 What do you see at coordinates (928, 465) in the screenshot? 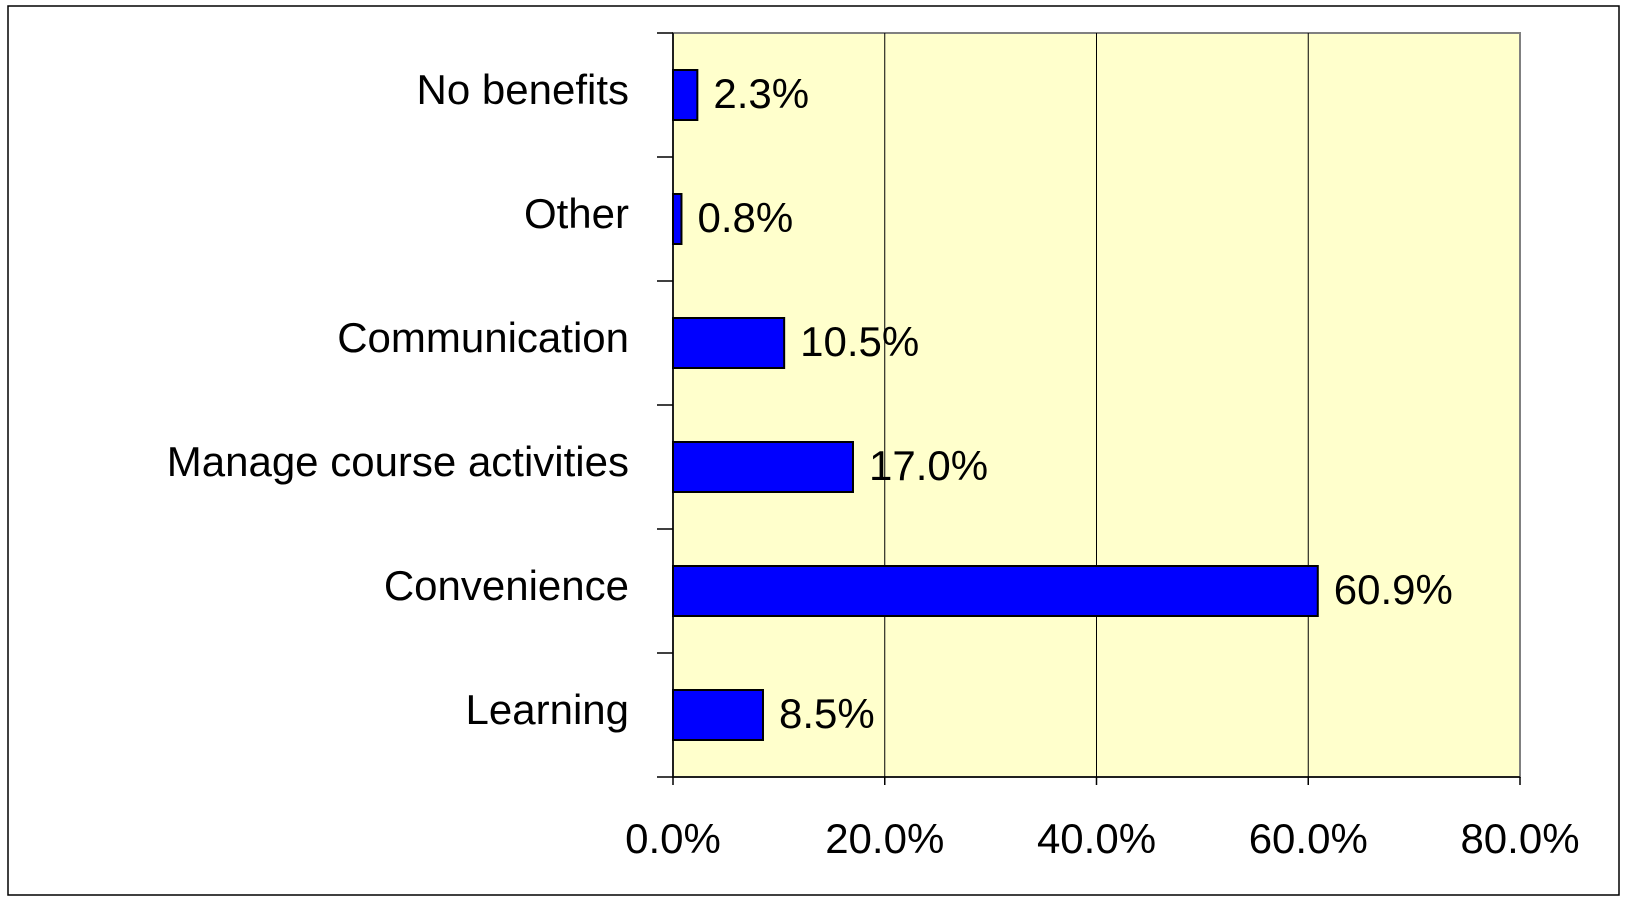
I see `value-label: 17.0%` at bounding box center [928, 465].